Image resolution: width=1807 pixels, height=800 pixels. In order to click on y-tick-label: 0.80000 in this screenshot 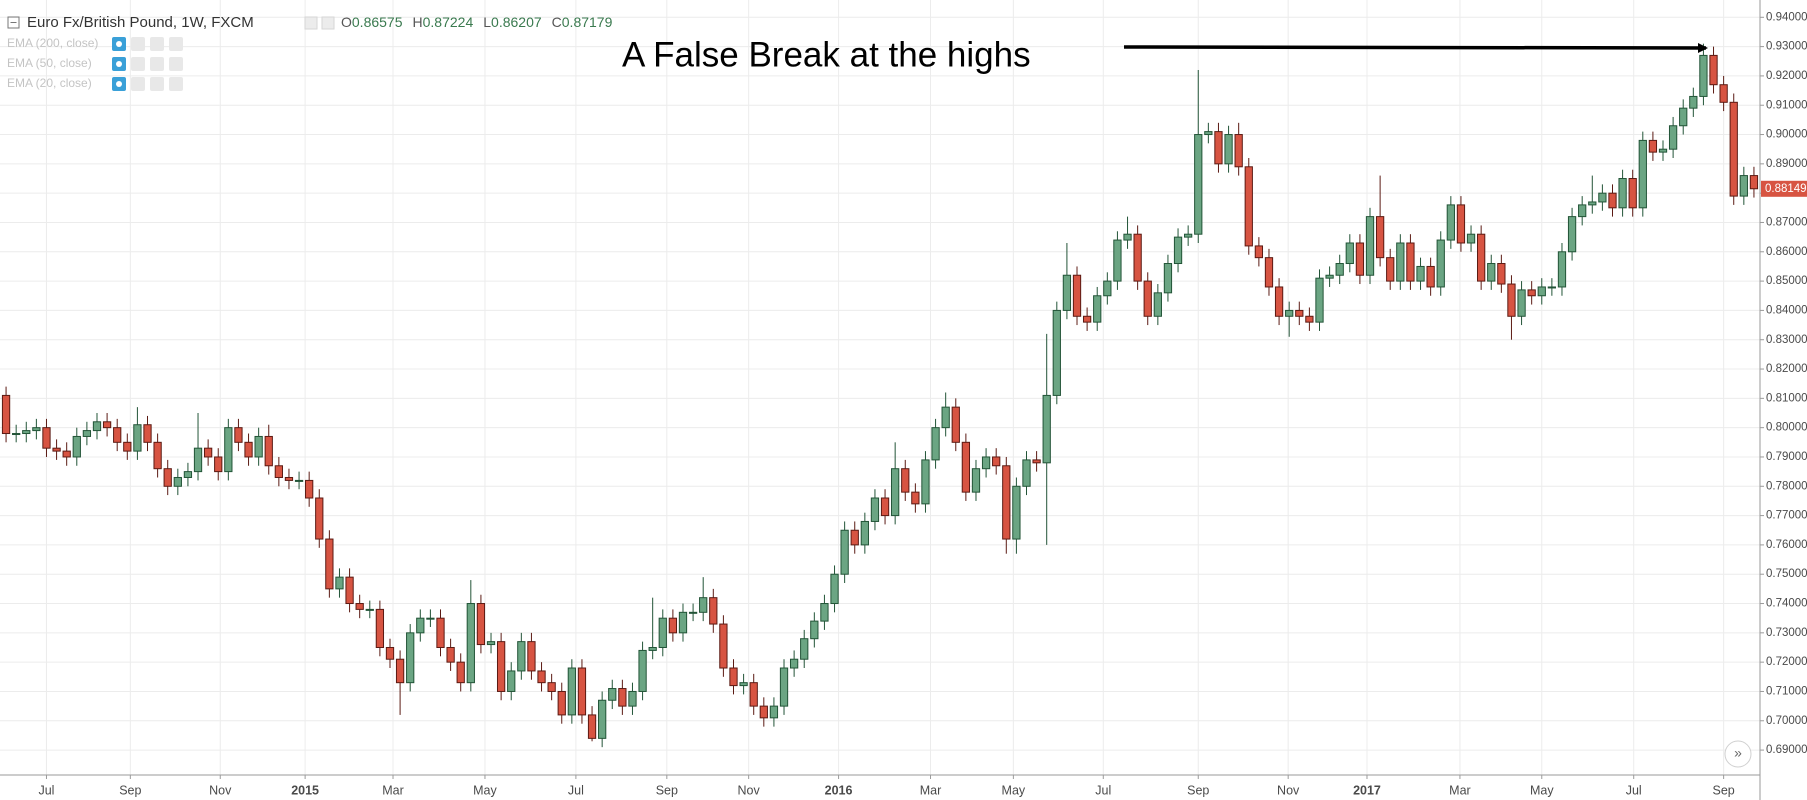, I will do `click(1786, 428)`.